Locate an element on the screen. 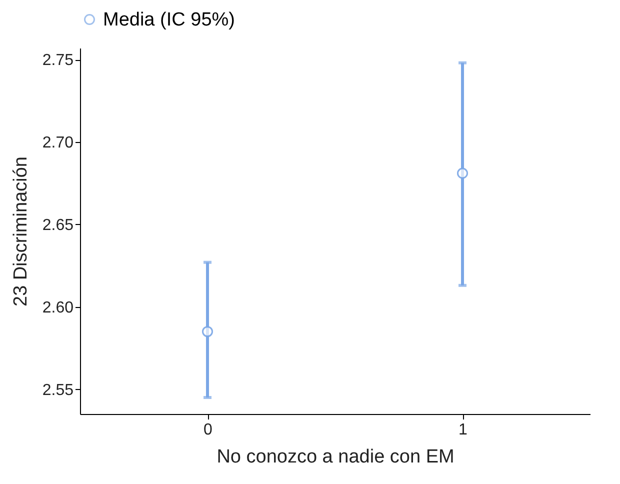 This screenshot has width=620, height=484. x-axis-title: No conozco a nadie con EM is located at coordinates (335, 457).